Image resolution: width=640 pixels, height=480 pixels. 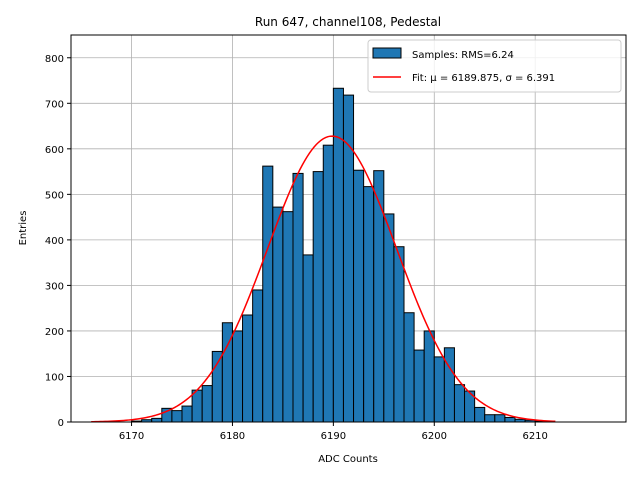 What do you see at coordinates (483, 78) in the screenshot?
I see `legend-fit-label: Fit: μ = 6189.875, σ = 6.391` at bounding box center [483, 78].